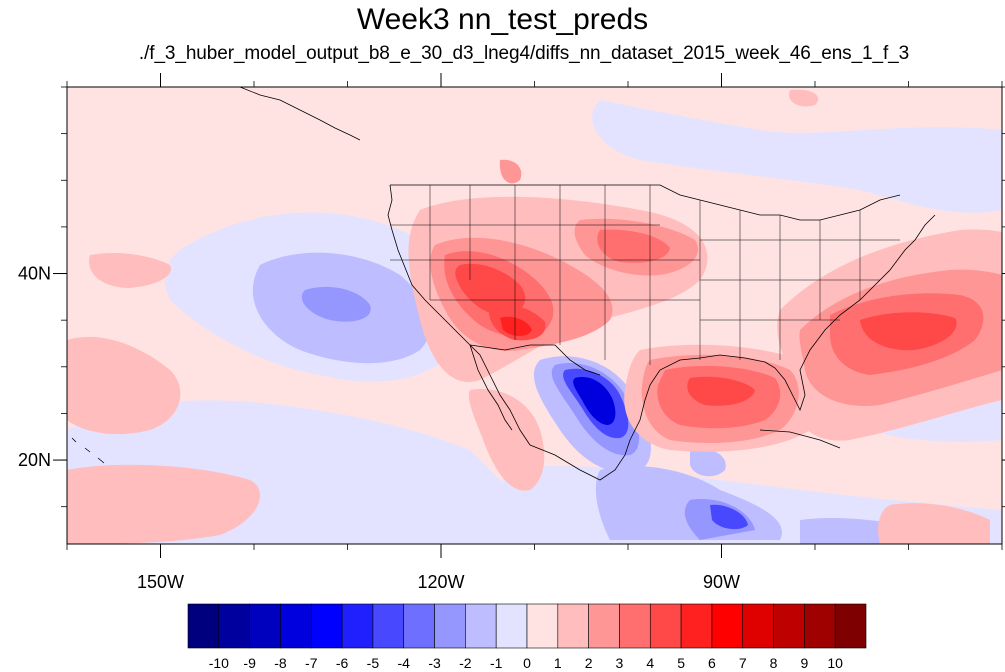 This screenshot has height=672, width=1005. What do you see at coordinates (491, 387) in the screenshot?
I see `baja-peninsula` at bounding box center [491, 387].